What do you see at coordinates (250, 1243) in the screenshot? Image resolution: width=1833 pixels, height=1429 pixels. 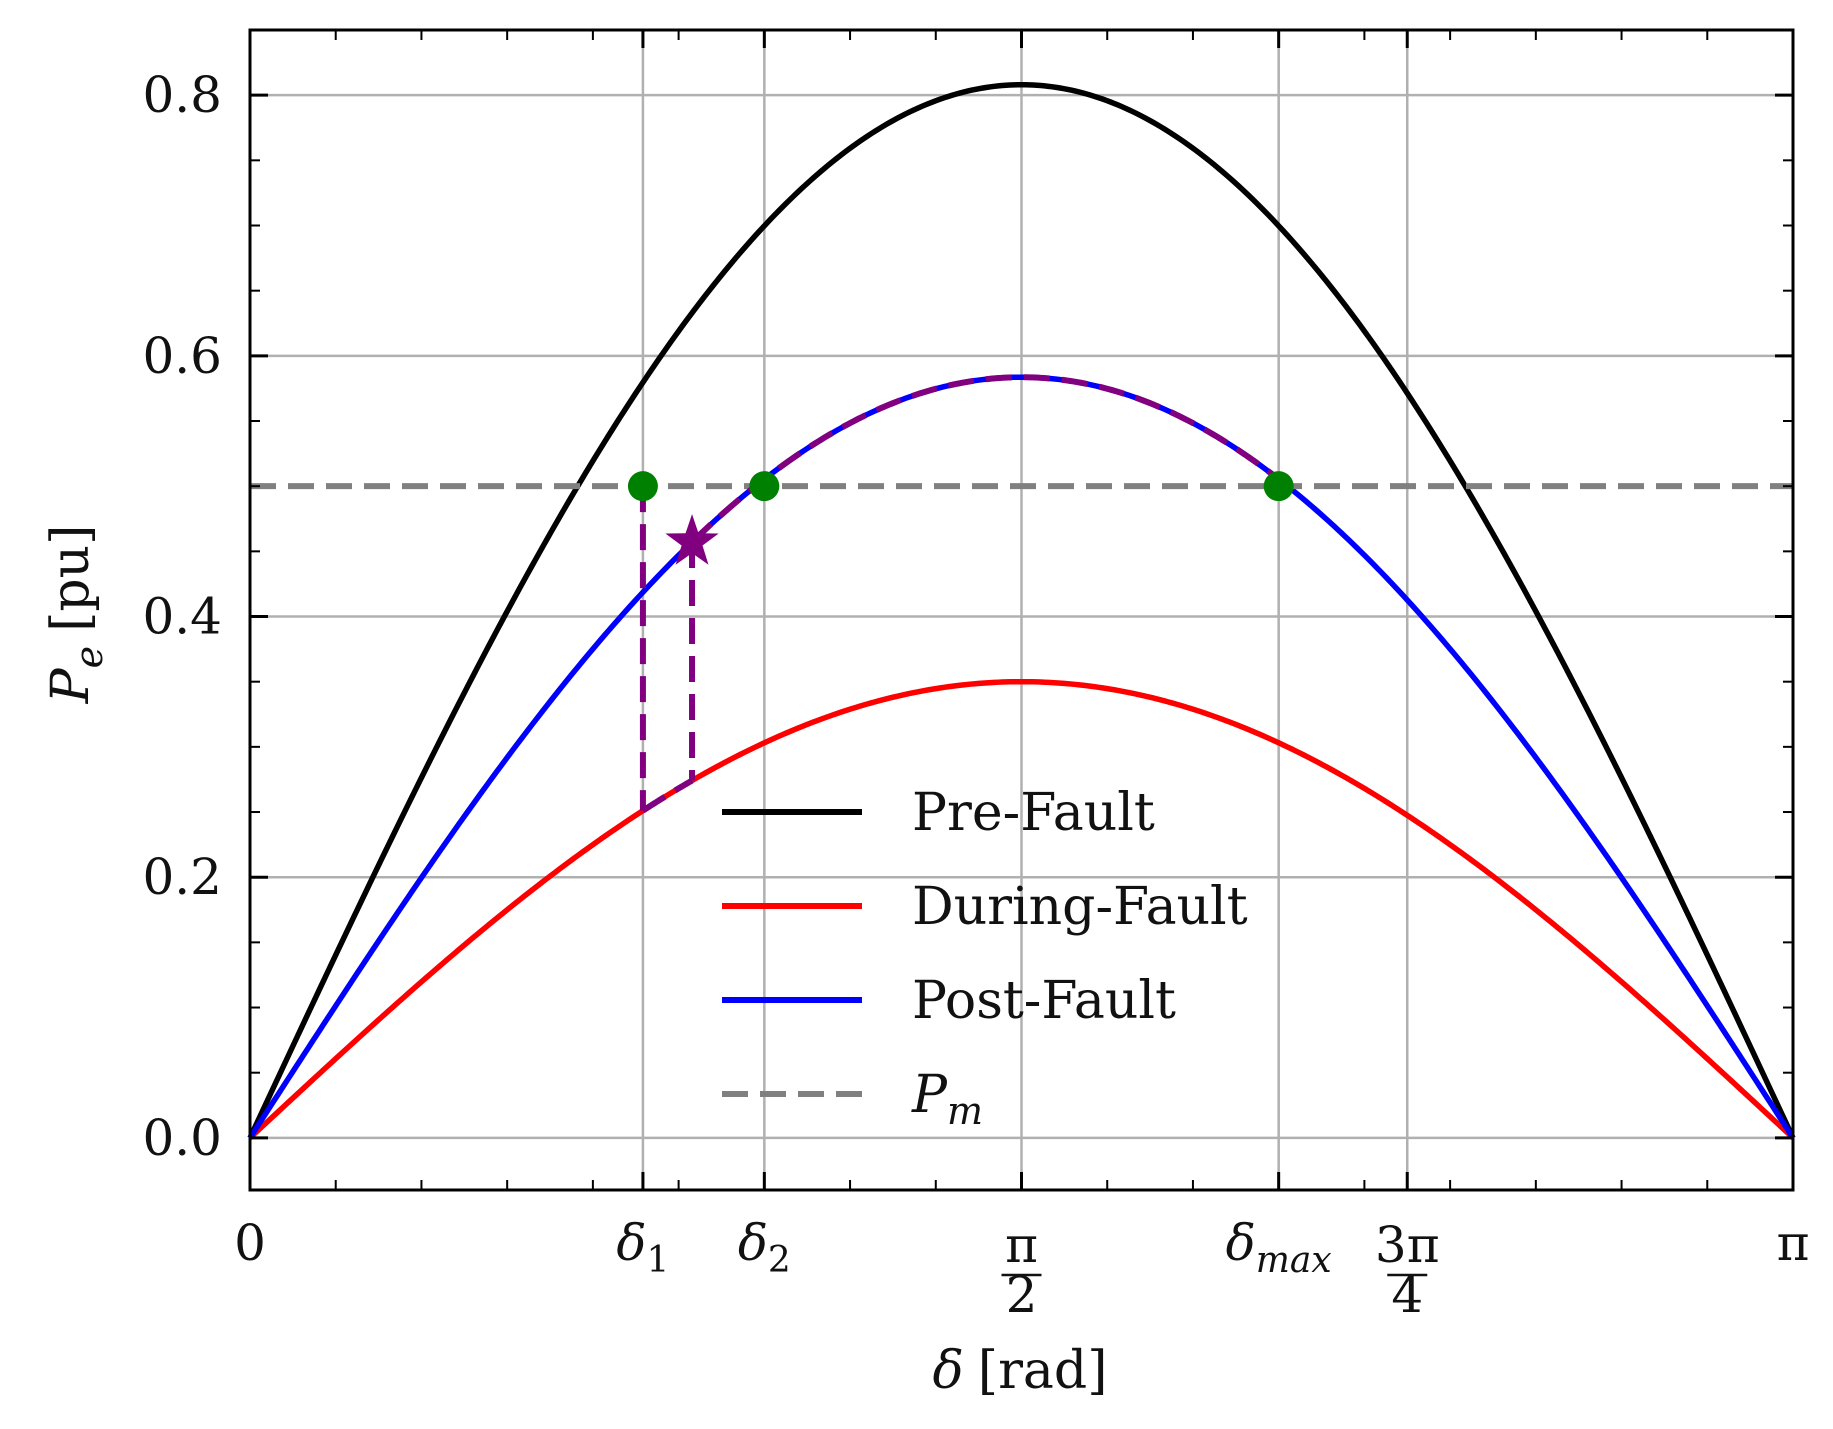 I see `x-tick-label-0: 0` at bounding box center [250, 1243].